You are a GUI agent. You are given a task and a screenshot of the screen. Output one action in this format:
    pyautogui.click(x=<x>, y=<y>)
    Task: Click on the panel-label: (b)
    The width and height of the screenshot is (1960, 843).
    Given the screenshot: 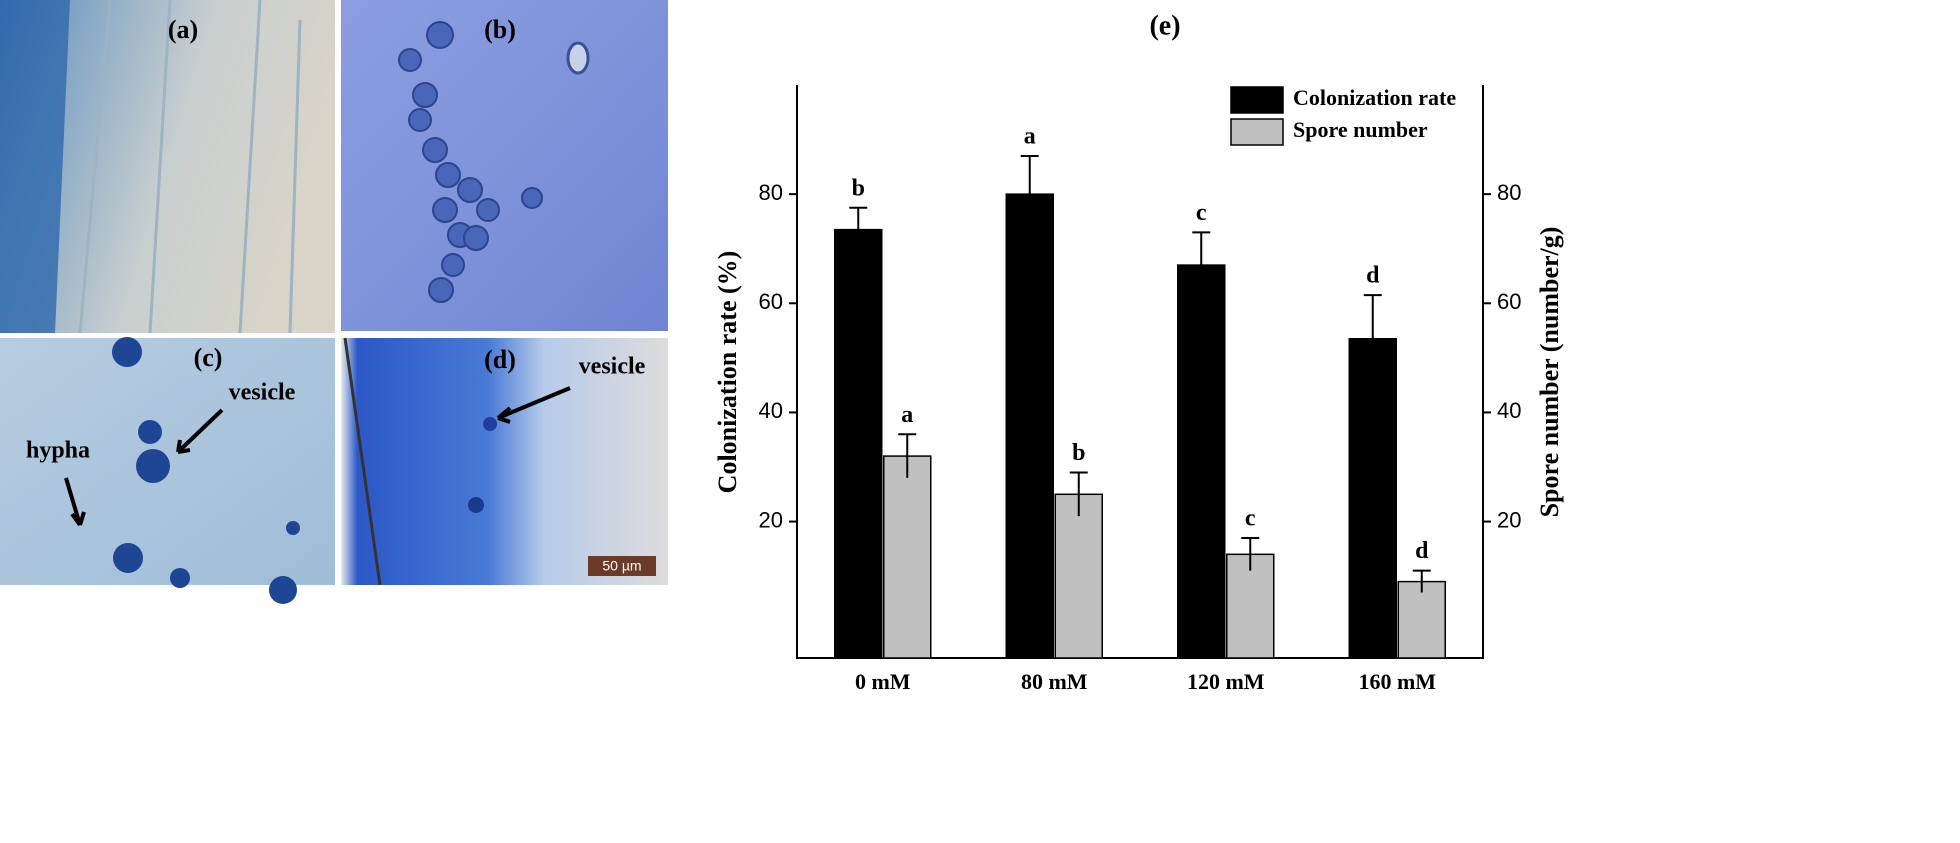 What is the action you would take?
    pyautogui.click(x=500, y=29)
    